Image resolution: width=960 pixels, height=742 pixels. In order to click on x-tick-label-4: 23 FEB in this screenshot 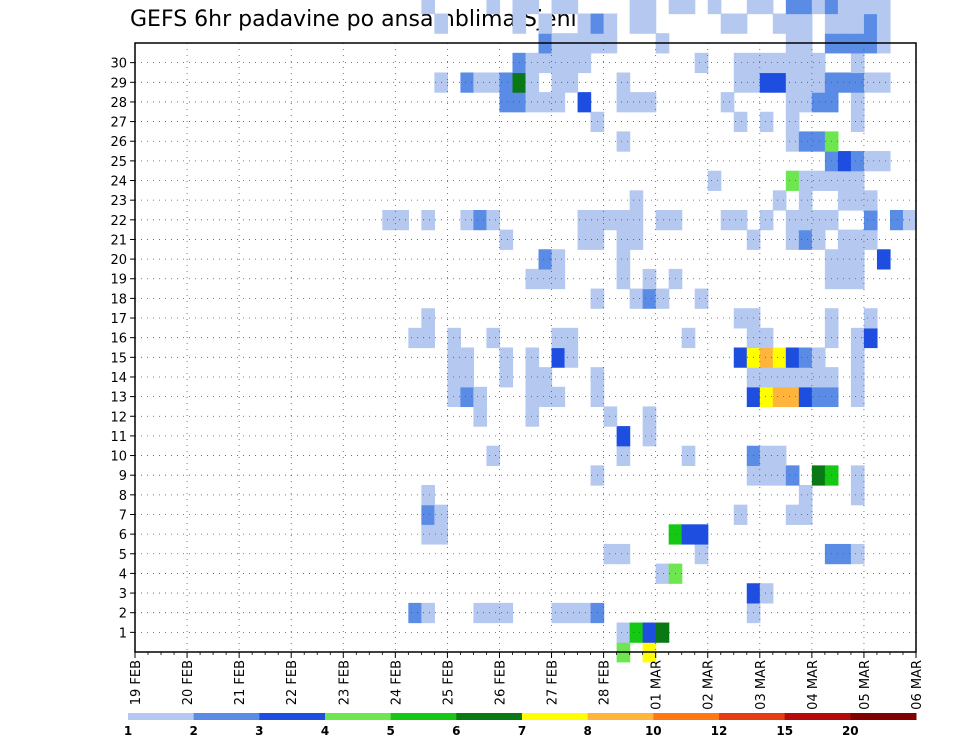, I will do `click(344, 682)`.